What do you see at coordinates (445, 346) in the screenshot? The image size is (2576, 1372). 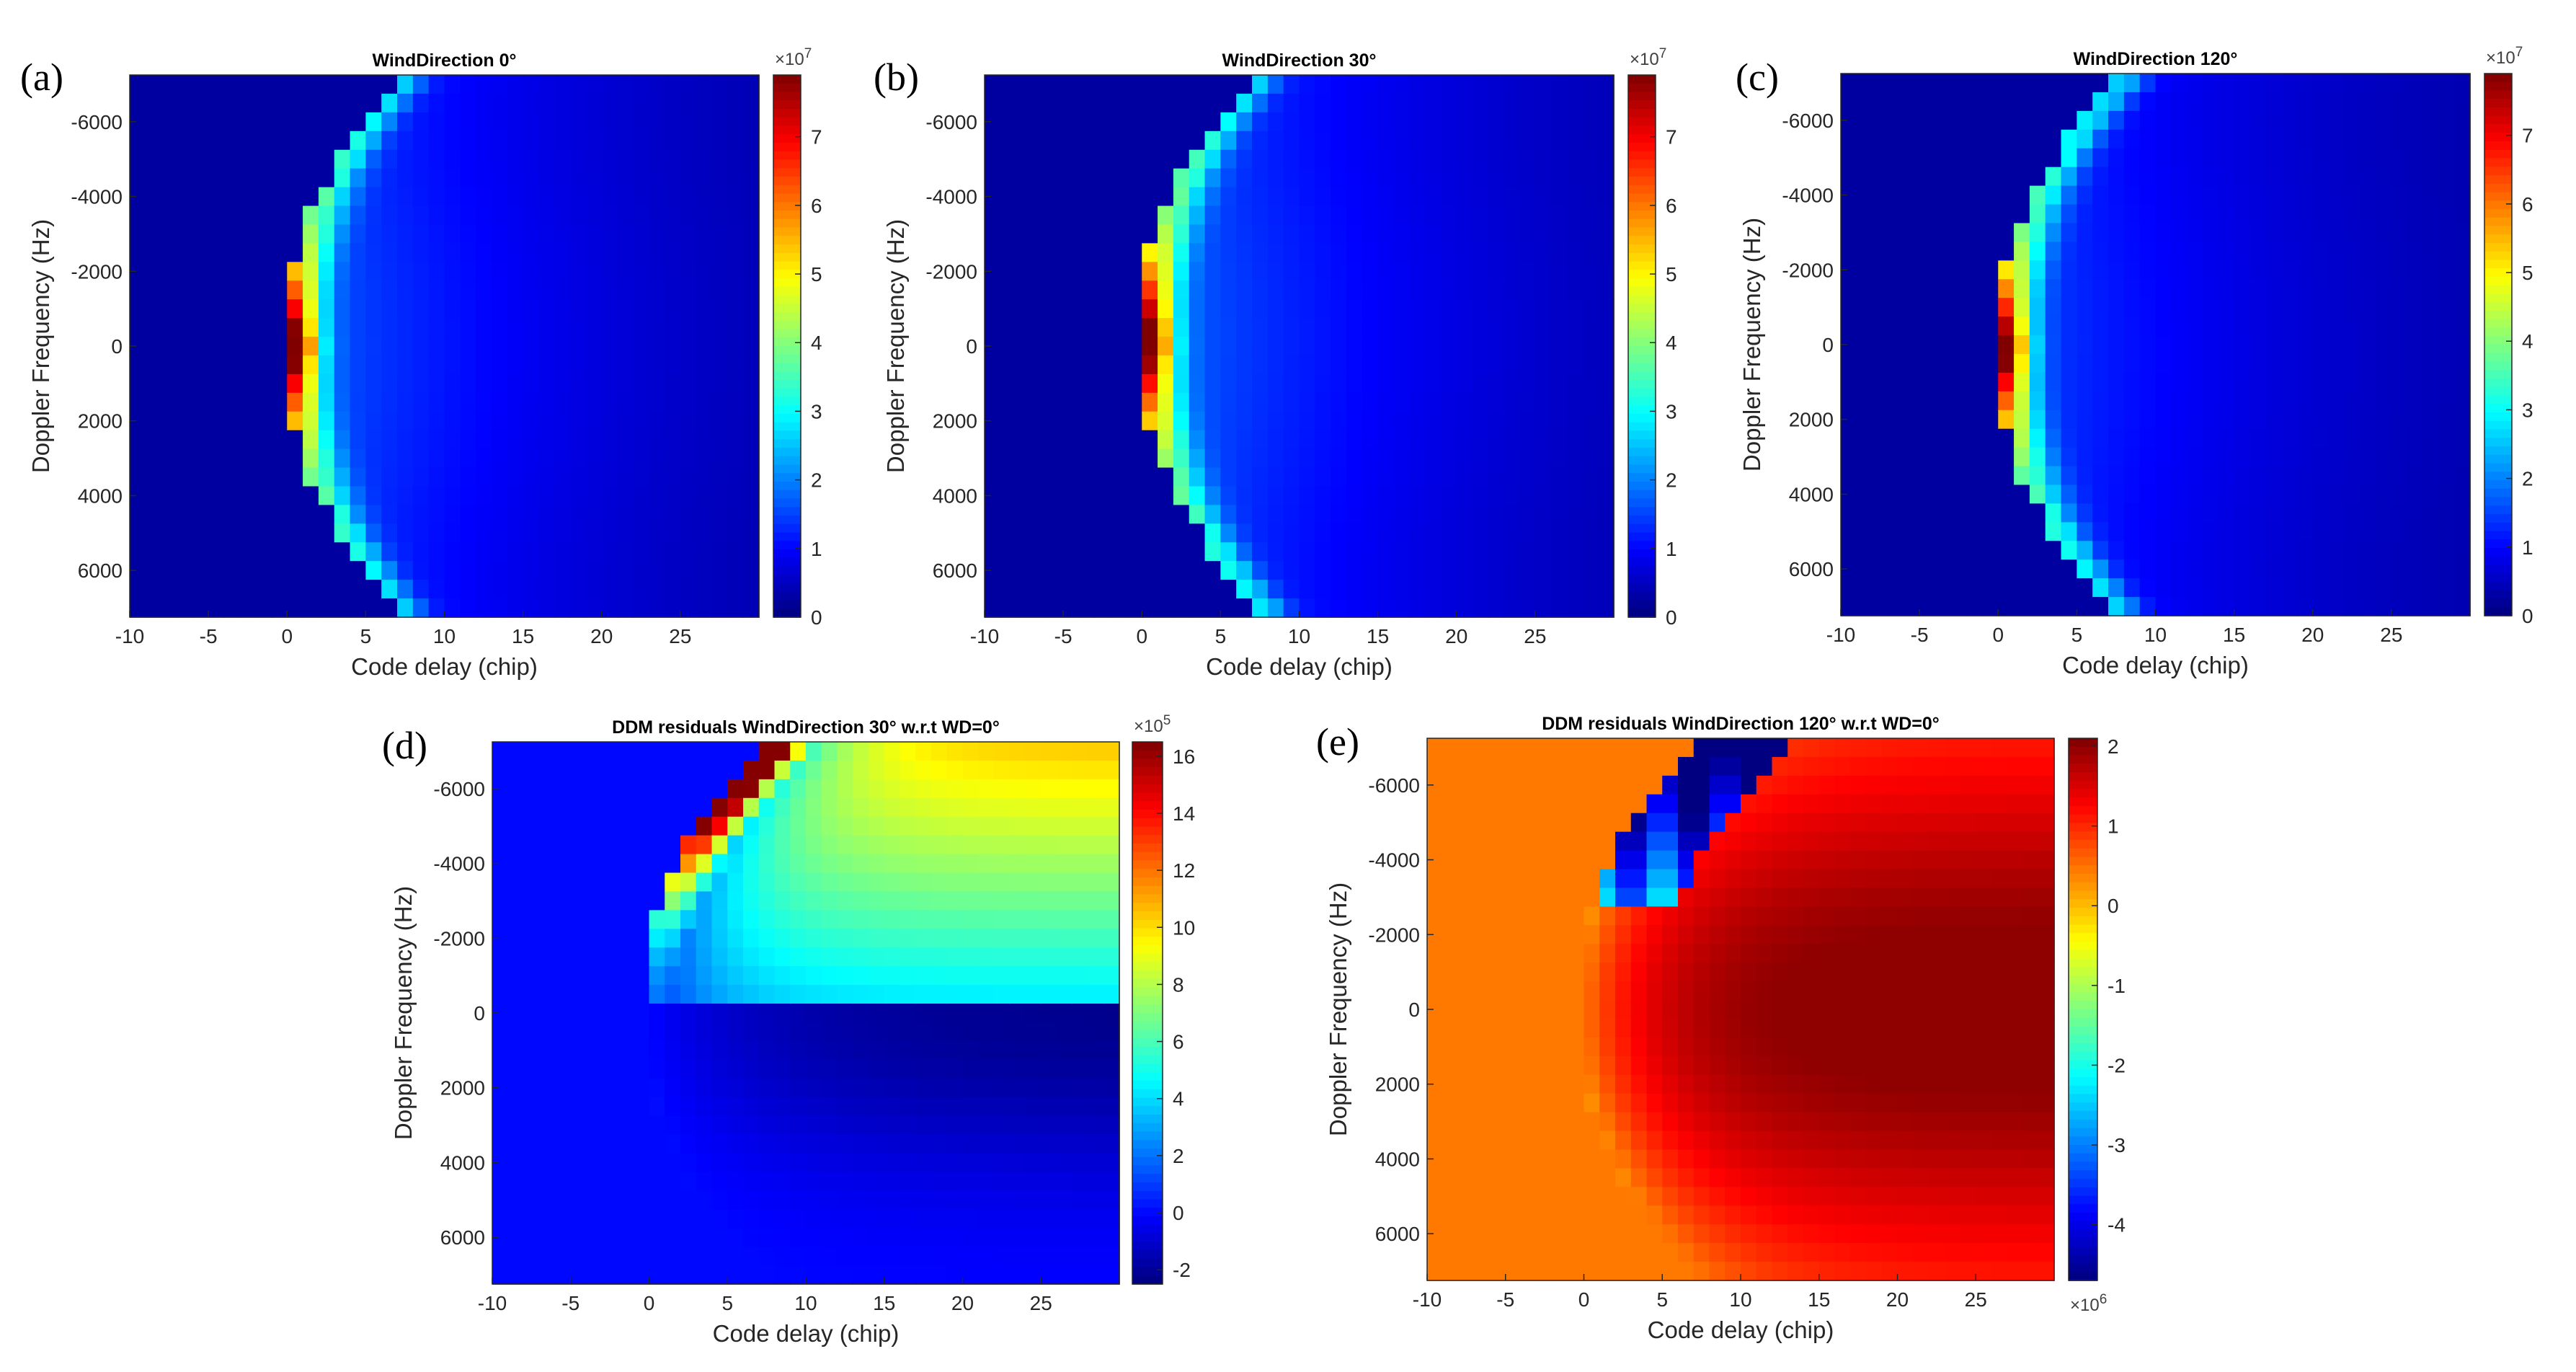 I see `heatmap-cells` at bounding box center [445, 346].